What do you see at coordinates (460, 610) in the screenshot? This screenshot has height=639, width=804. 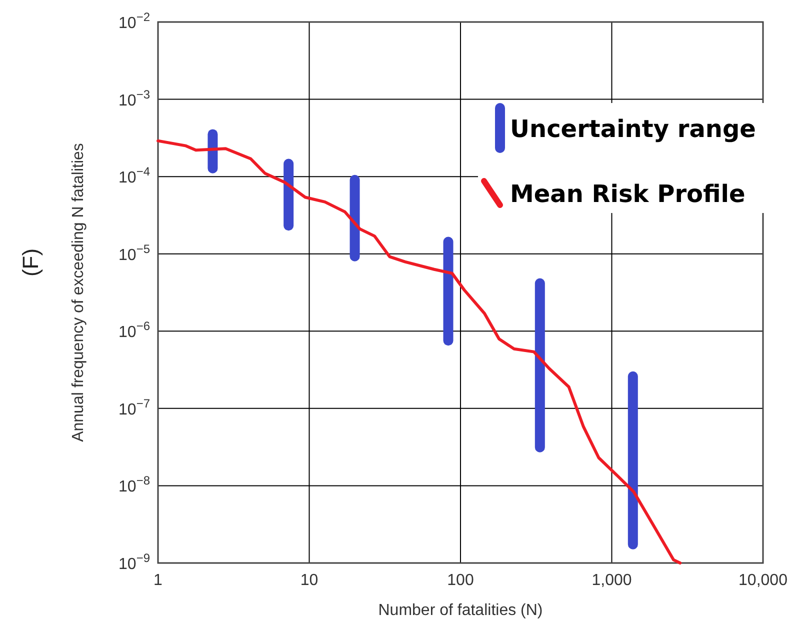 I see `x-axis-title: Number of fatalities (N)` at bounding box center [460, 610].